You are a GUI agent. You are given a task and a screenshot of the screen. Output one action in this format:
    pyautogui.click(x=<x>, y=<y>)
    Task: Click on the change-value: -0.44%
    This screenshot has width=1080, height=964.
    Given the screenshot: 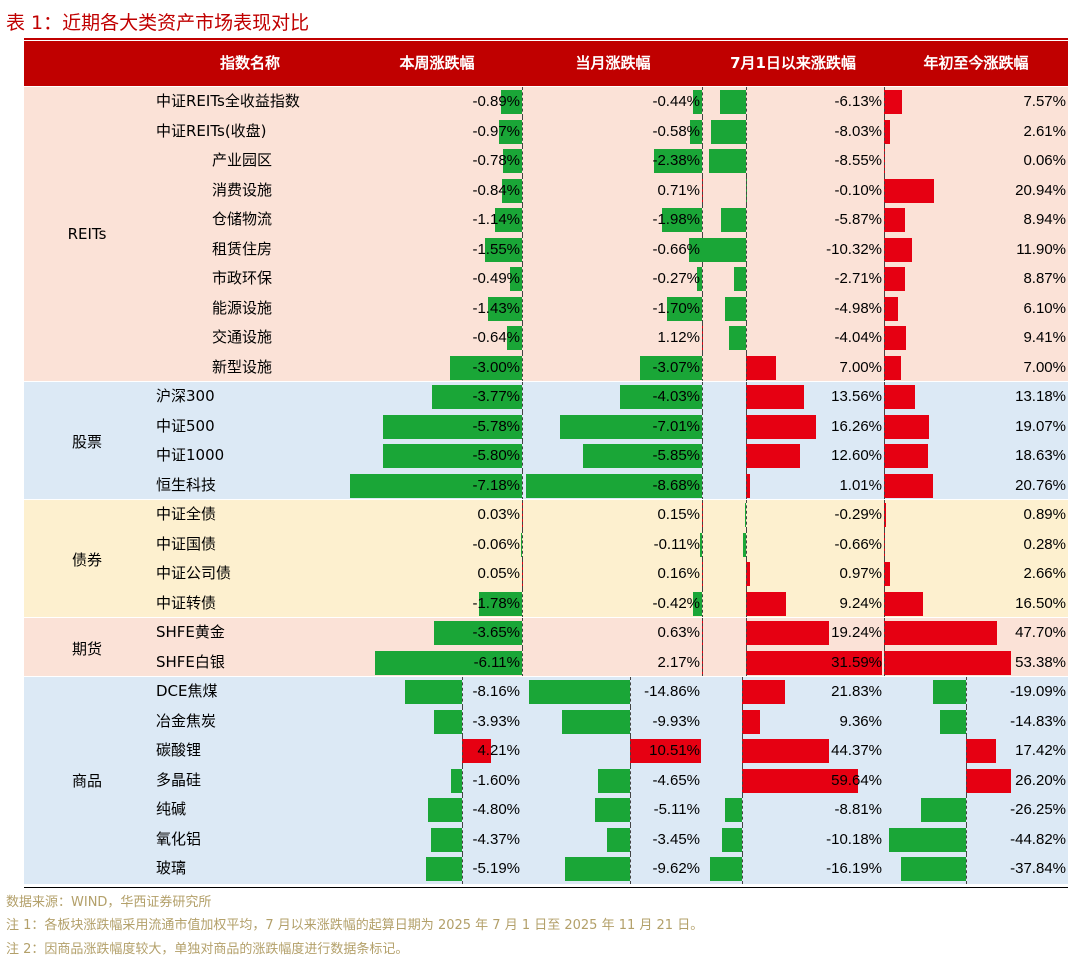 What is the action you would take?
    pyautogui.click(x=676, y=101)
    